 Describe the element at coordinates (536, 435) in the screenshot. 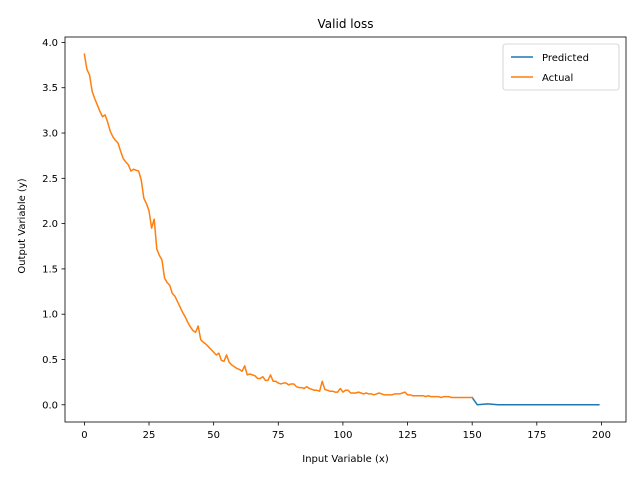

I see `x-tick-label: 175` at that location.